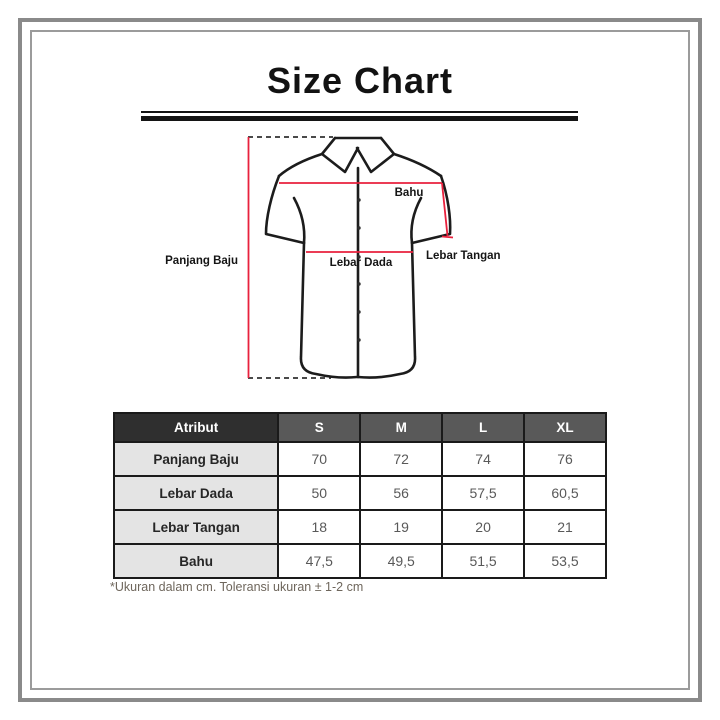 The width and height of the screenshot is (720, 720). I want to click on table-row: Lebar Tangan 18 19 20 21, so click(359, 527).